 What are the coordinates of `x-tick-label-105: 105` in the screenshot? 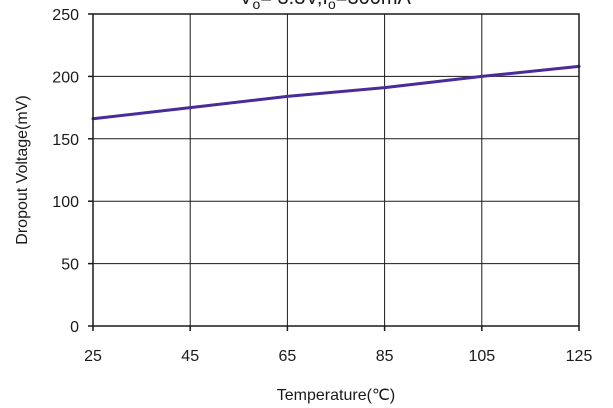 It's located at (481, 356).